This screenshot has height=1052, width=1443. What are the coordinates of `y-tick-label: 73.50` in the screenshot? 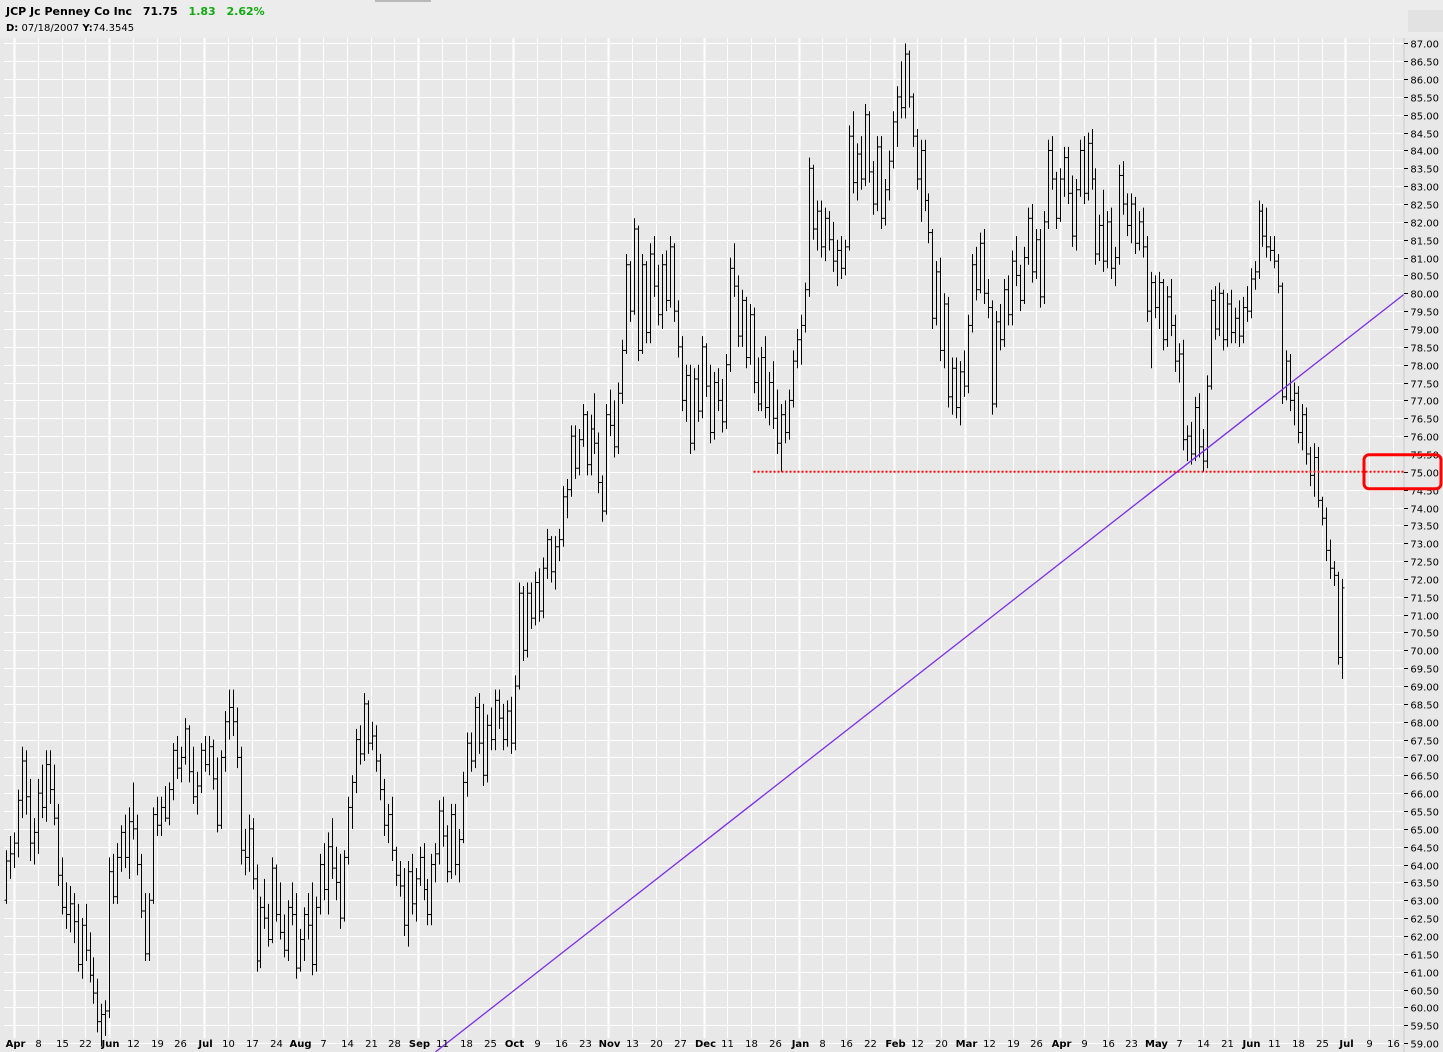 It's located at (1424, 527).